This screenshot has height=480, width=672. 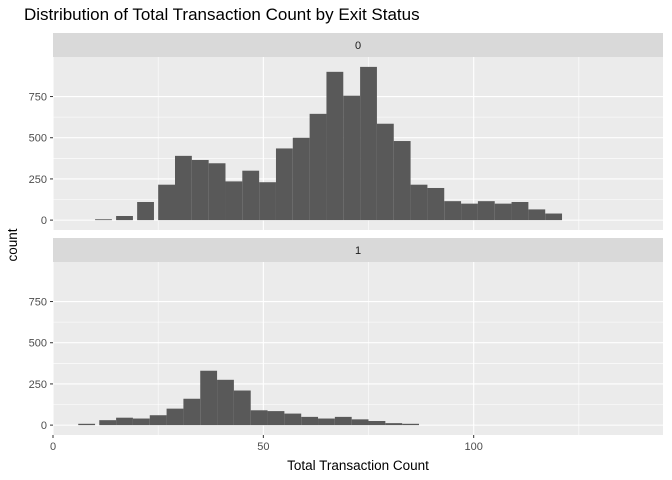 I want to click on facet-strip-label: 0, so click(x=358, y=46).